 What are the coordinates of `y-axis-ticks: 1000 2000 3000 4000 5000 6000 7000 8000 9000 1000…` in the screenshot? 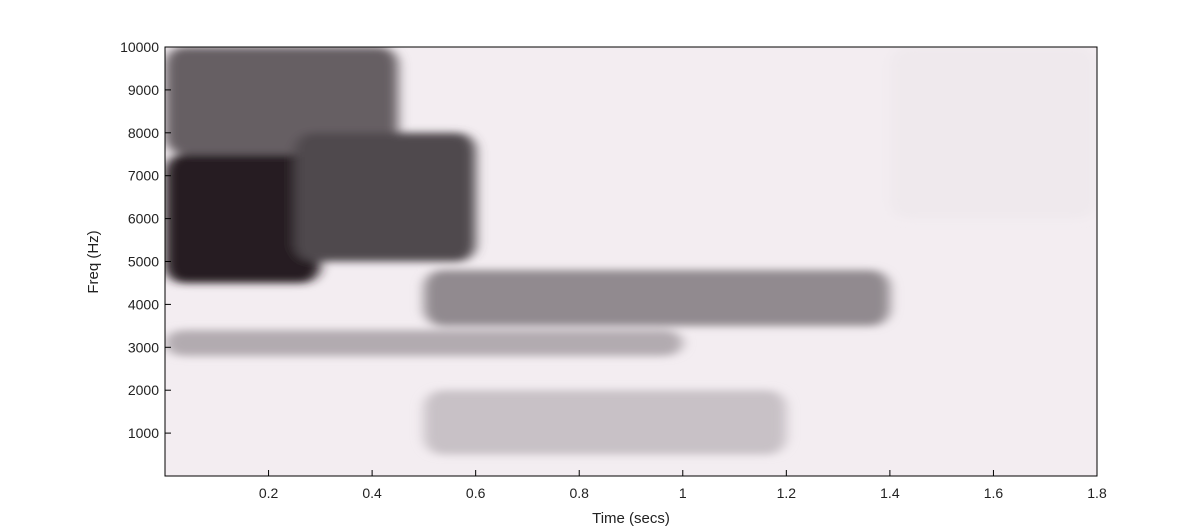 It's located at (145, 240).